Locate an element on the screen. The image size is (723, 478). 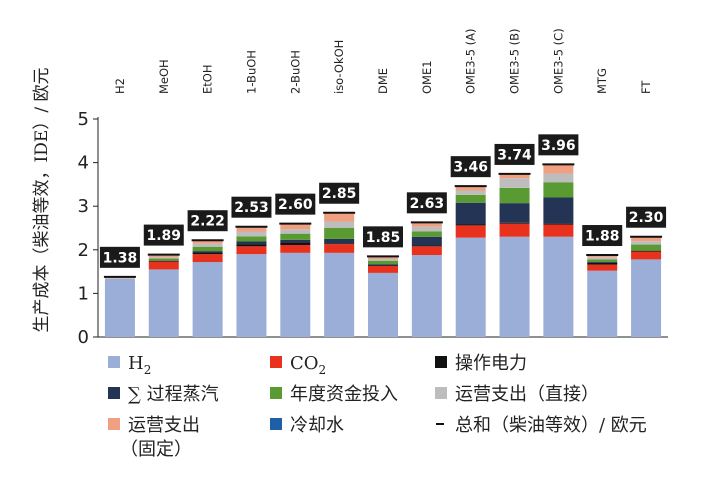
category-label: iso-OkOH is located at coordinates (339, 67).